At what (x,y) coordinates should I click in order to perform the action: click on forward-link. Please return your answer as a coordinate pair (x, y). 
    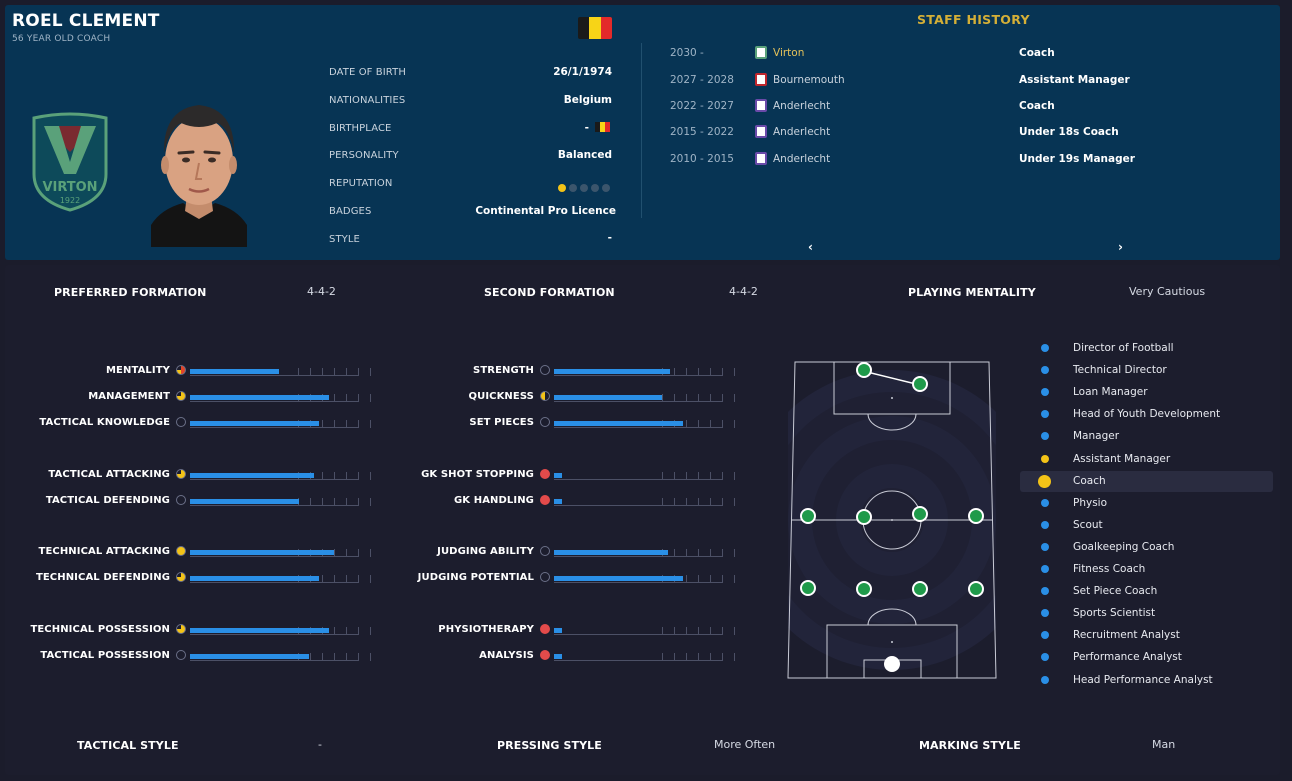
    Looking at the image, I should click on (891, 378).